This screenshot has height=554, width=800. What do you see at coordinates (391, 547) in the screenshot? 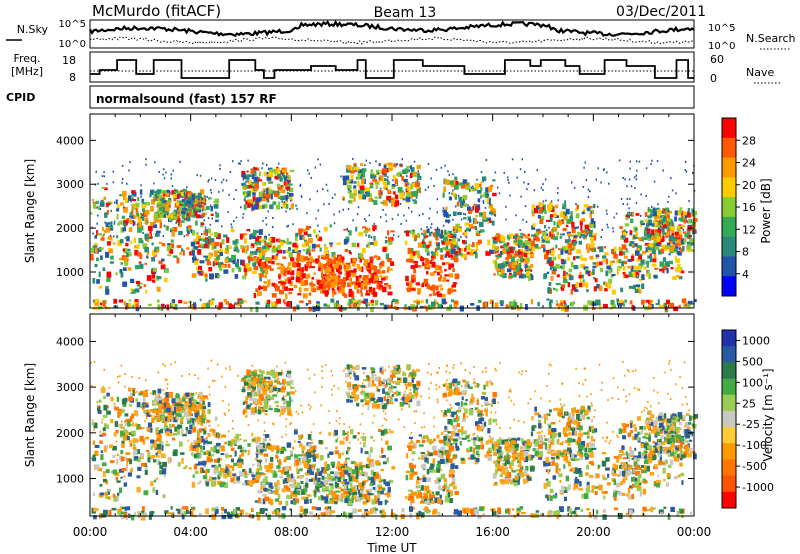
I see `time-axis-label: Time UT` at bounding box center [391, 547].